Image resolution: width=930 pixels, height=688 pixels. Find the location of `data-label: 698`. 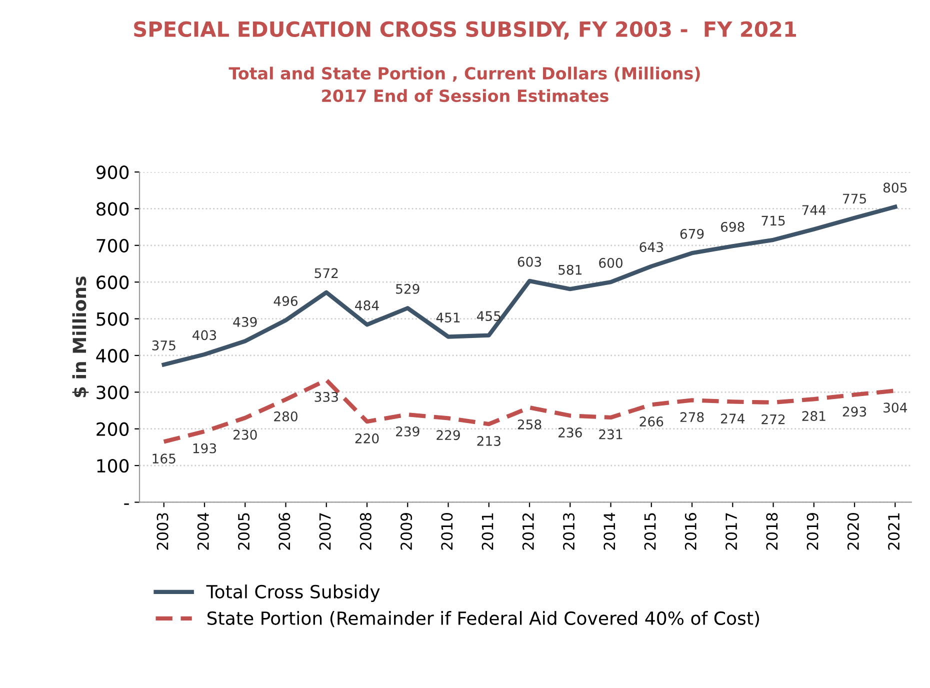

data-label: 698 is located at coordinates (732, 227).